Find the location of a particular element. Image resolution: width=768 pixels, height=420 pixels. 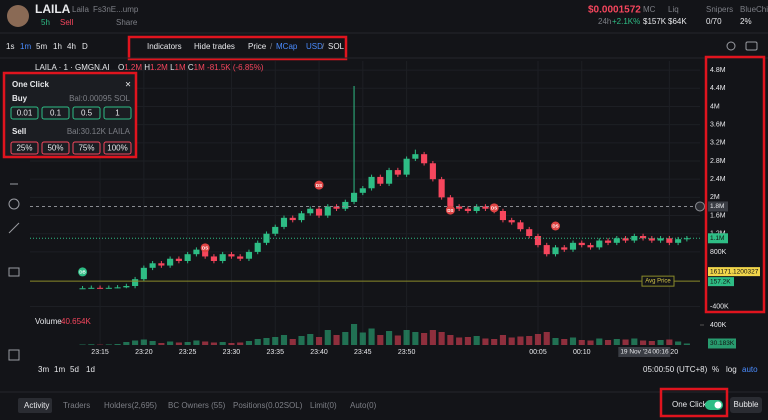

log-toggle: log is located at coordinates (731, 369).